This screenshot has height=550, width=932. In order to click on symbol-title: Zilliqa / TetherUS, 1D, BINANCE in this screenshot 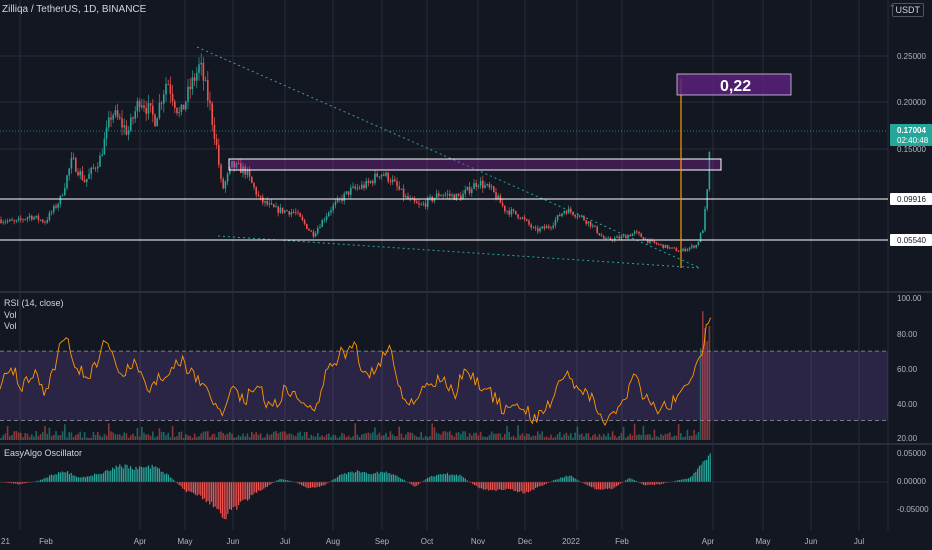, I will do `click(74, 9)`.